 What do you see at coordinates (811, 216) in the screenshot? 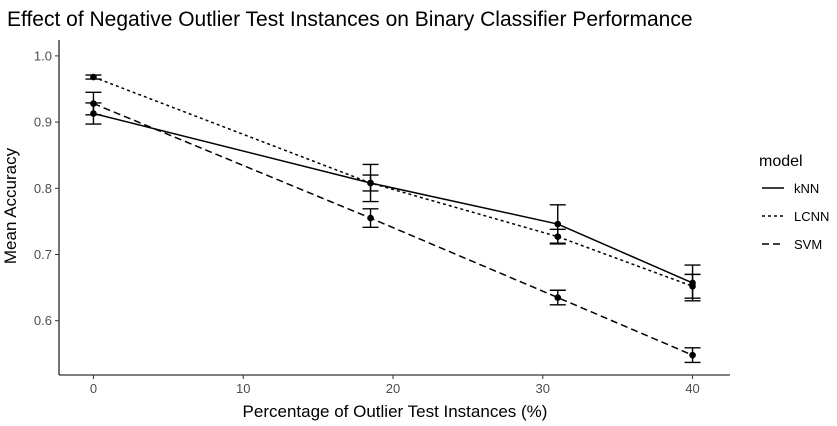
I see `legend-label-lcnn: LCNN` at bounding box center [811, 216].